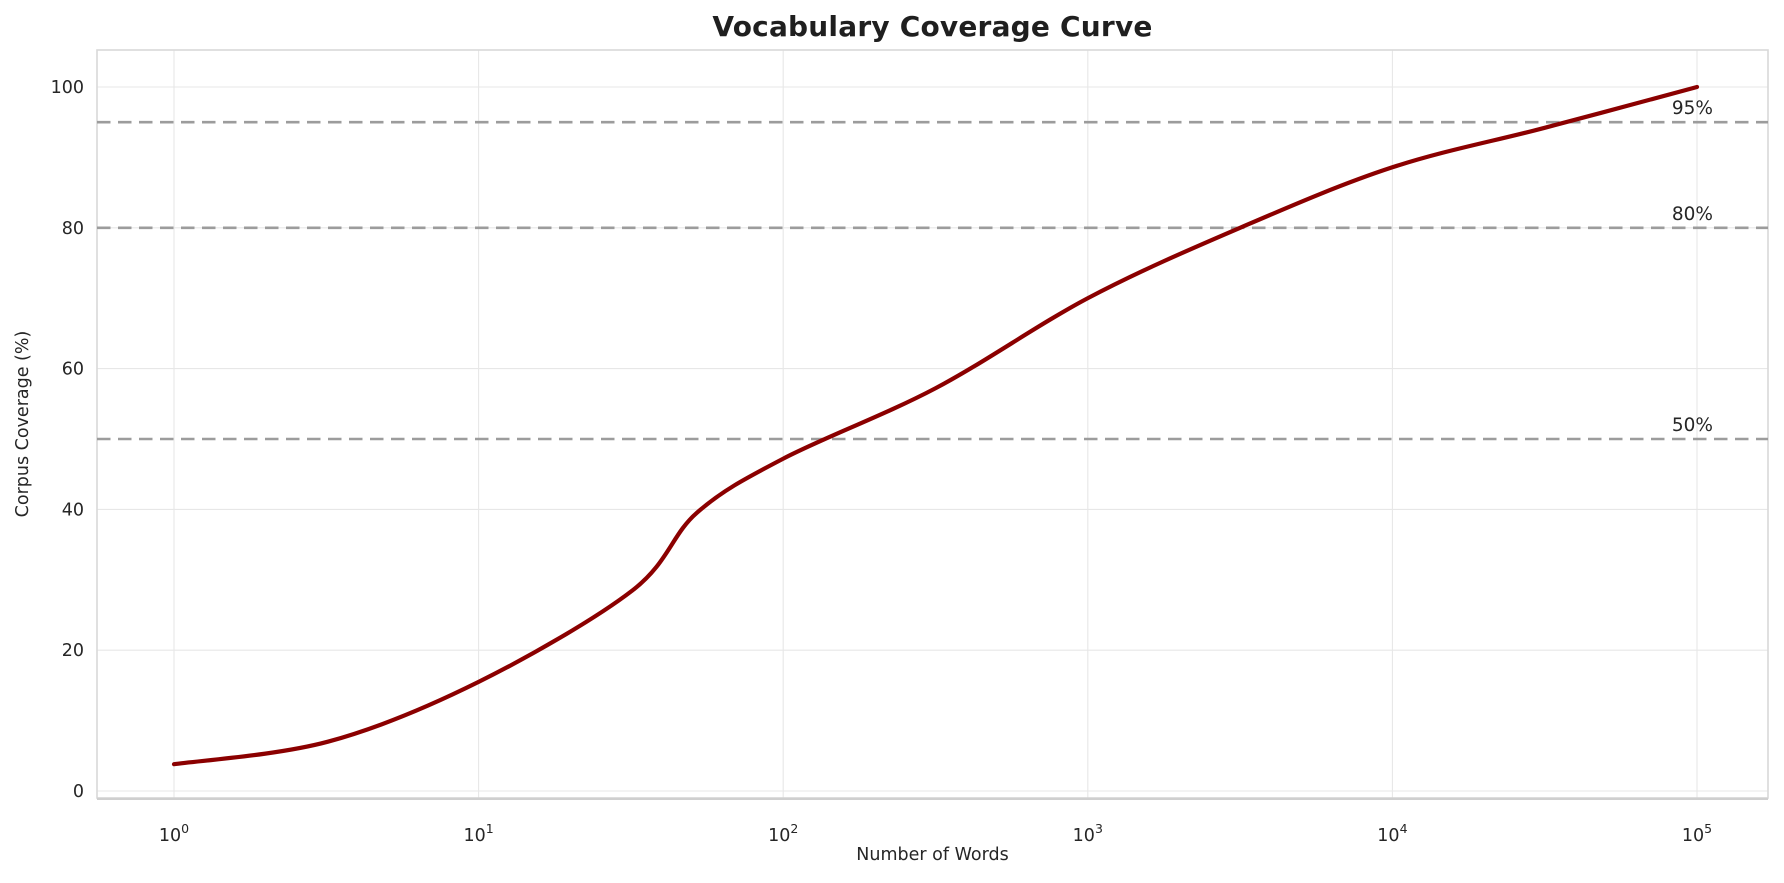 This screenshot has height=883, width=1784. I want to click on x-tick-label-10e2: 10², so click(783, 833).